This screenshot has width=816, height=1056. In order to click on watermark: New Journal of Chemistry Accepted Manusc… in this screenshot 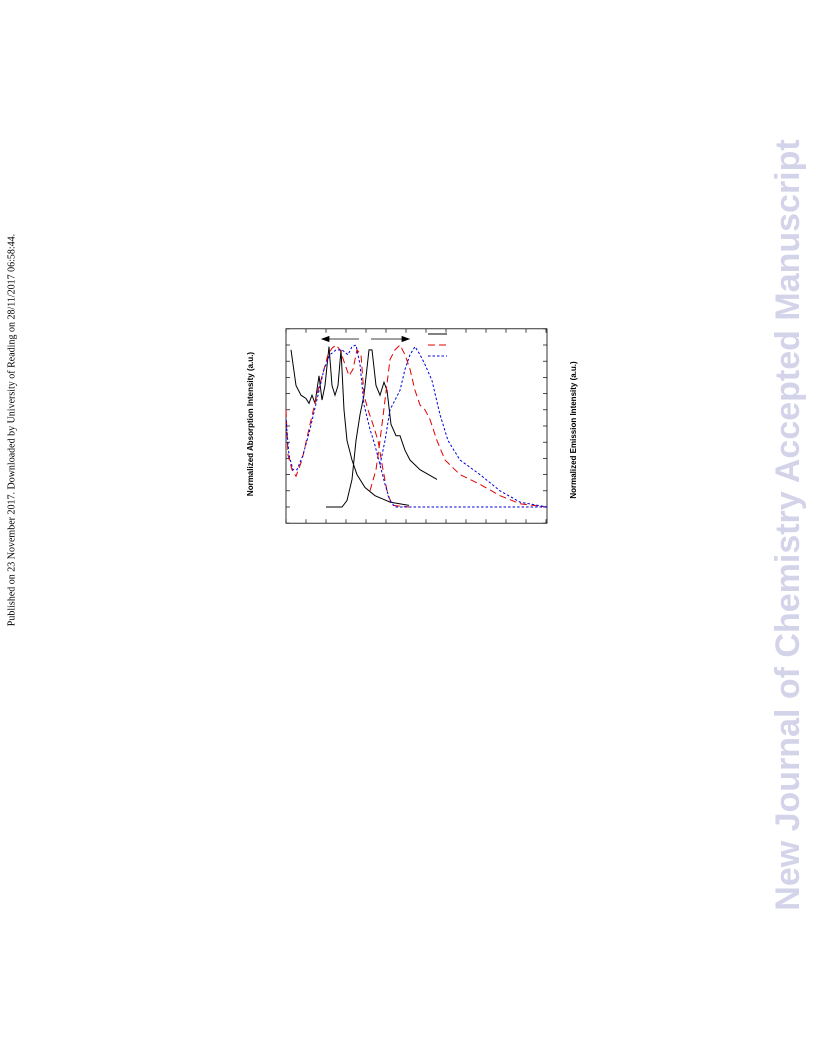, I will do `click(788, 524)`.